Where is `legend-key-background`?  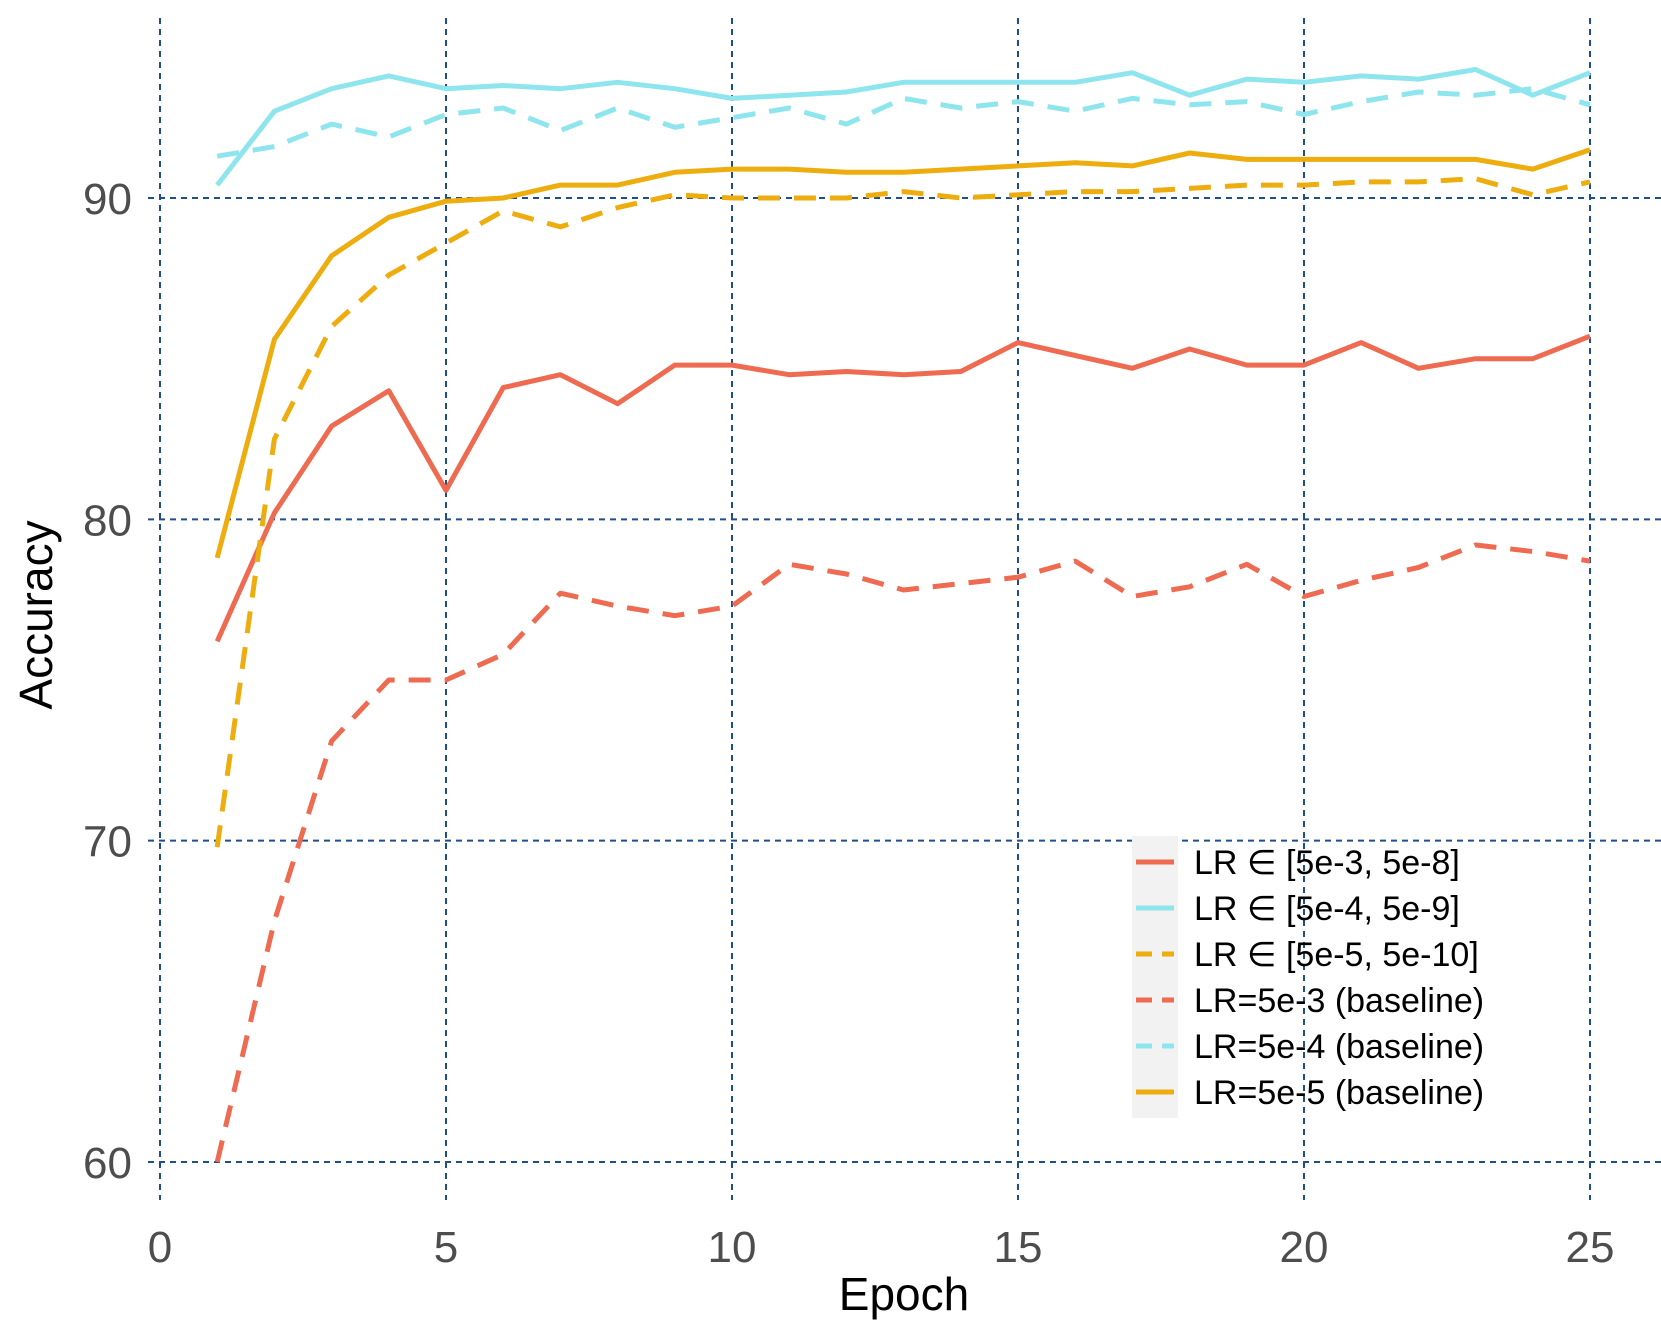 legend-key-background is located at coordinates (1155, 977).